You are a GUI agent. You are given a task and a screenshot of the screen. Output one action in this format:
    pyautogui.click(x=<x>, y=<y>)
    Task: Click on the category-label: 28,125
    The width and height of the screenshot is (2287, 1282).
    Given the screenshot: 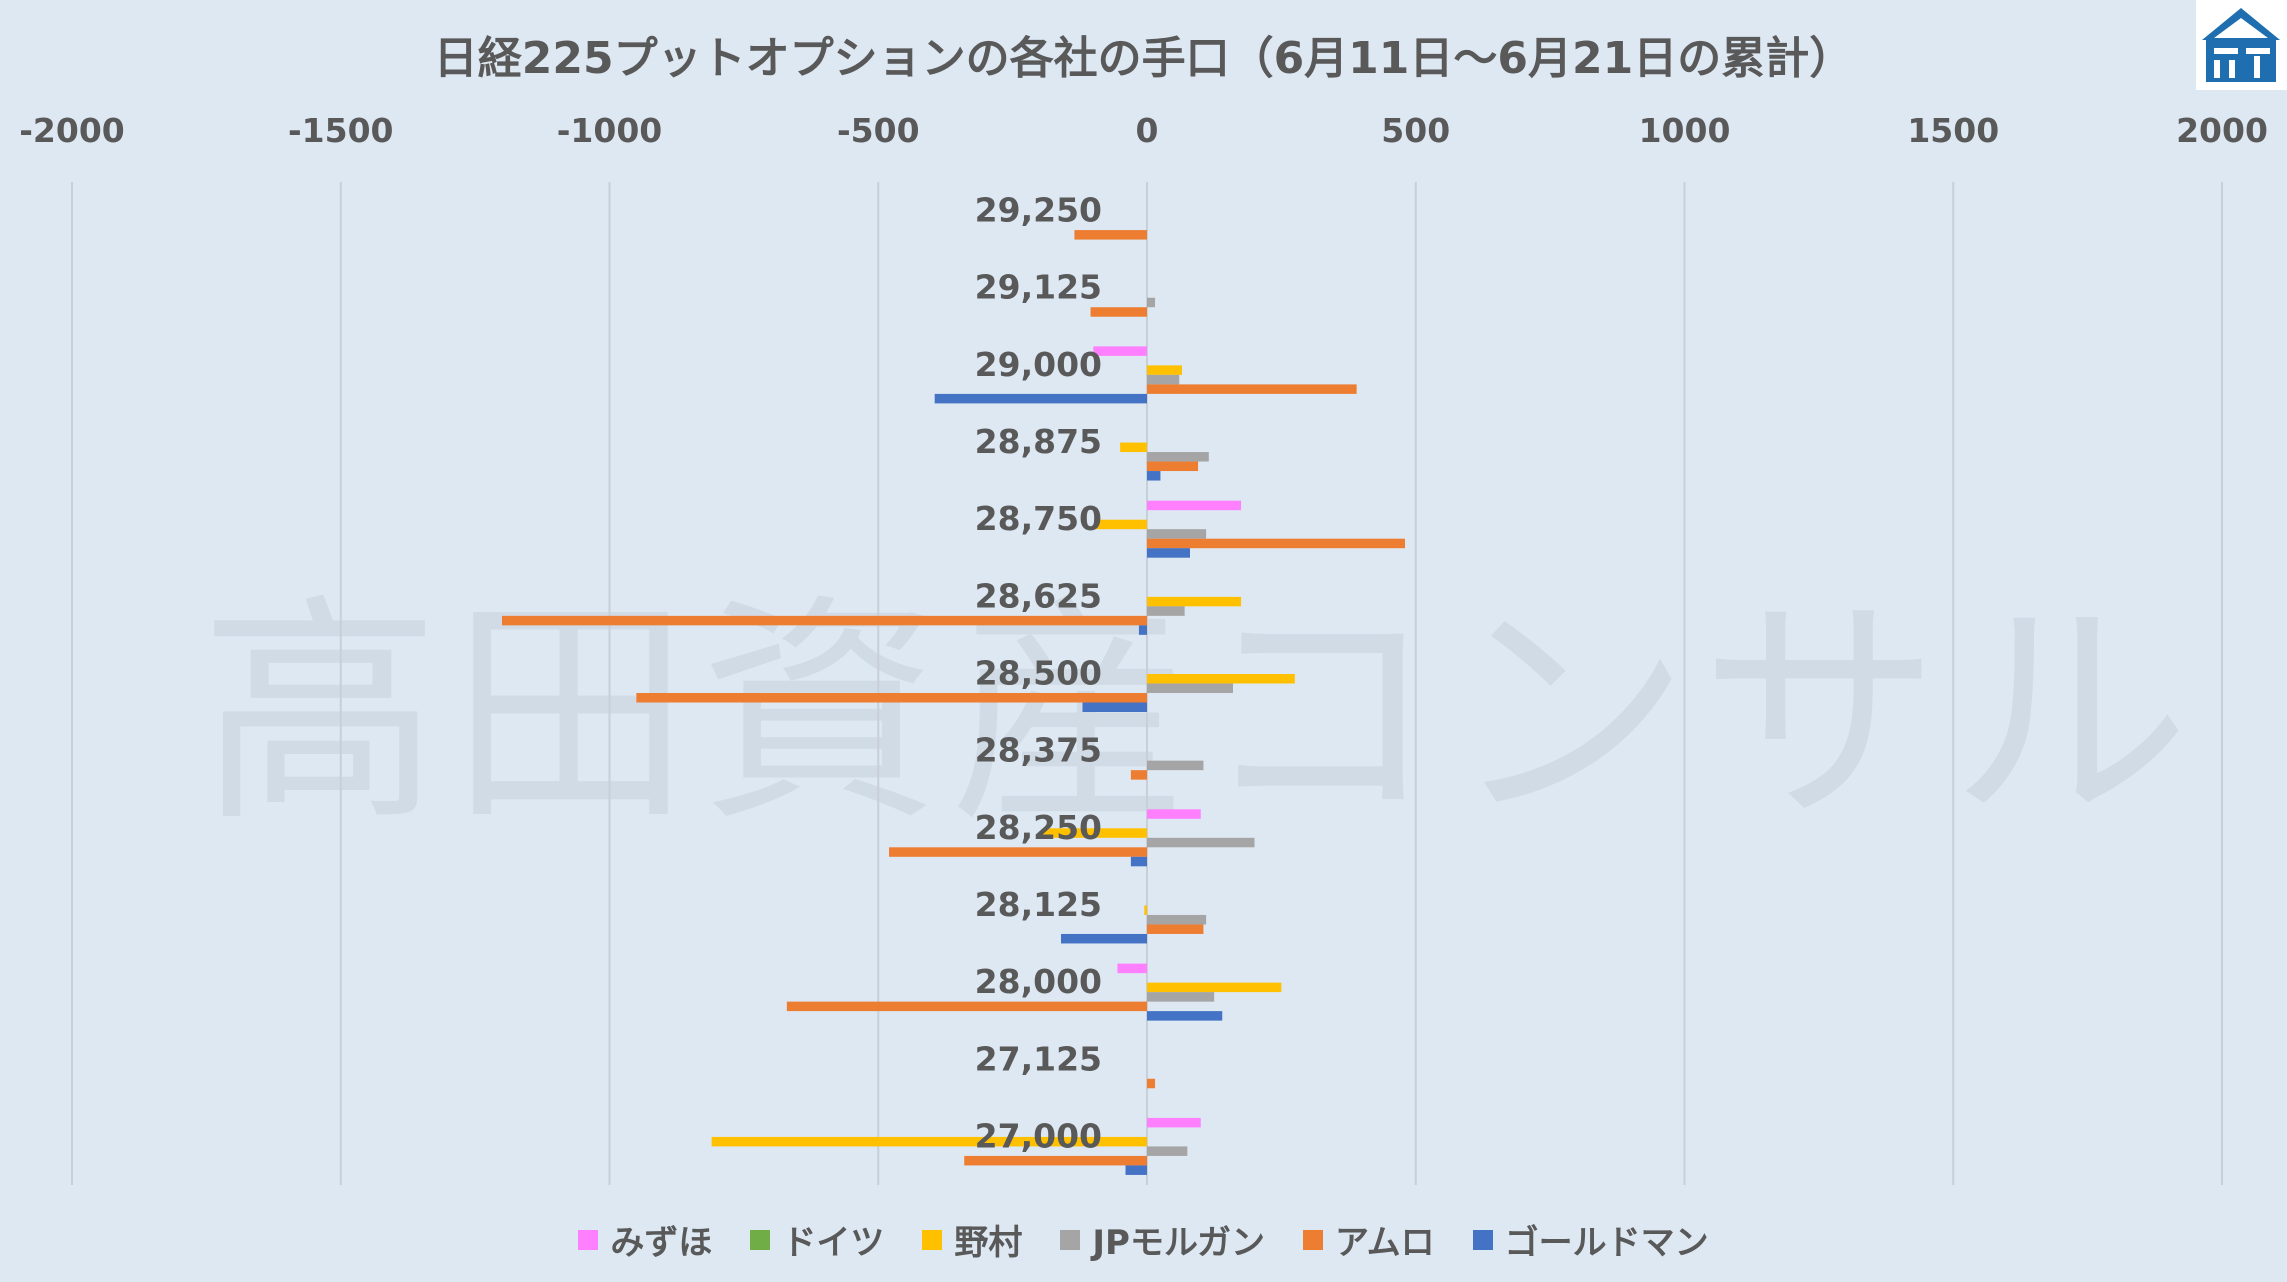 What is the action you would take?
    pyautogui.click(x=1038, y=904)
    